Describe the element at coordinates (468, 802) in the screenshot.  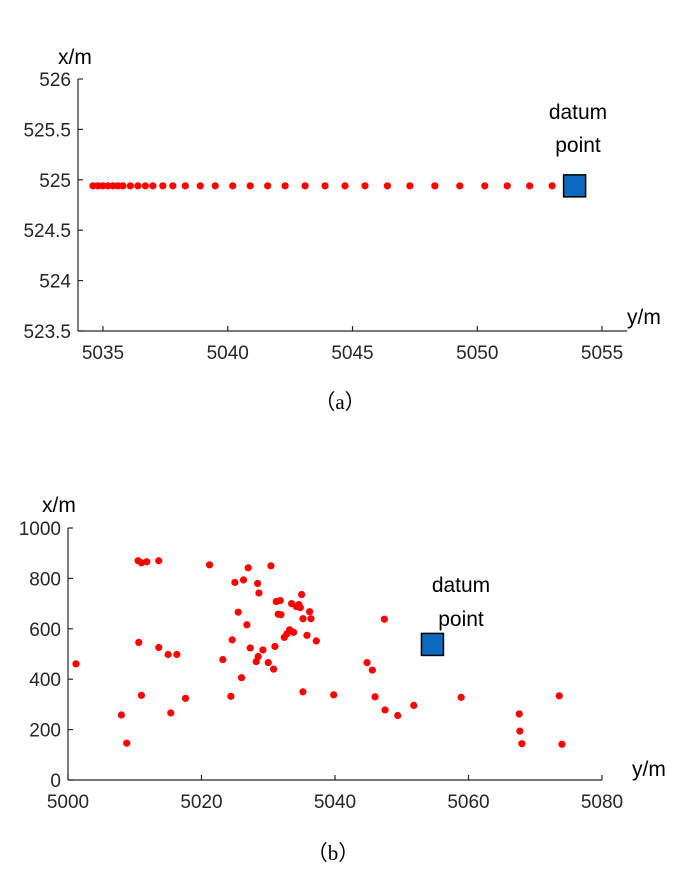
I see `chart-b-x-tick-label: 5060` at that location.